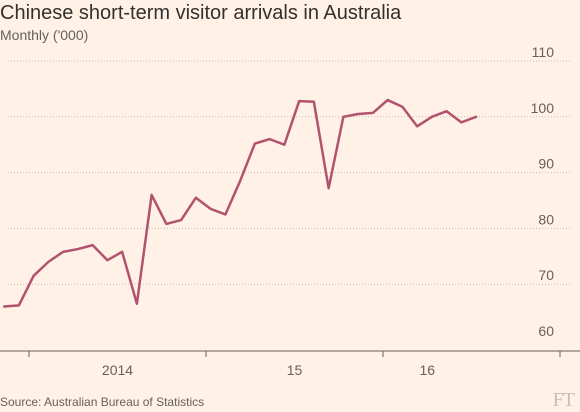  What do you see at coordinates (295, 370) in the screenshot?
I see `x-tick-label-15: 15` at bounding box center [295, 370].